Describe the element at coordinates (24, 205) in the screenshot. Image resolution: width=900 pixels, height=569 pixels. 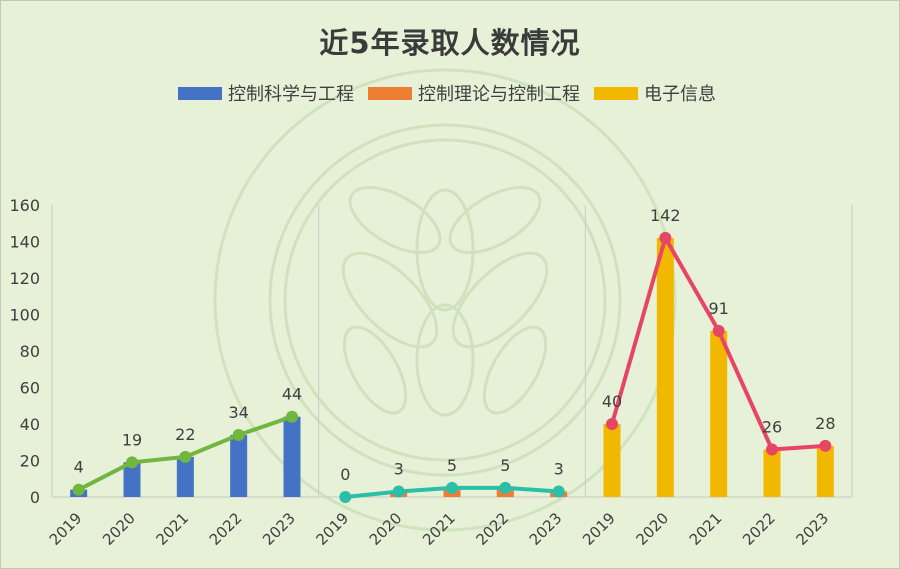
I see `y-tick-label-160: 160` at that location.